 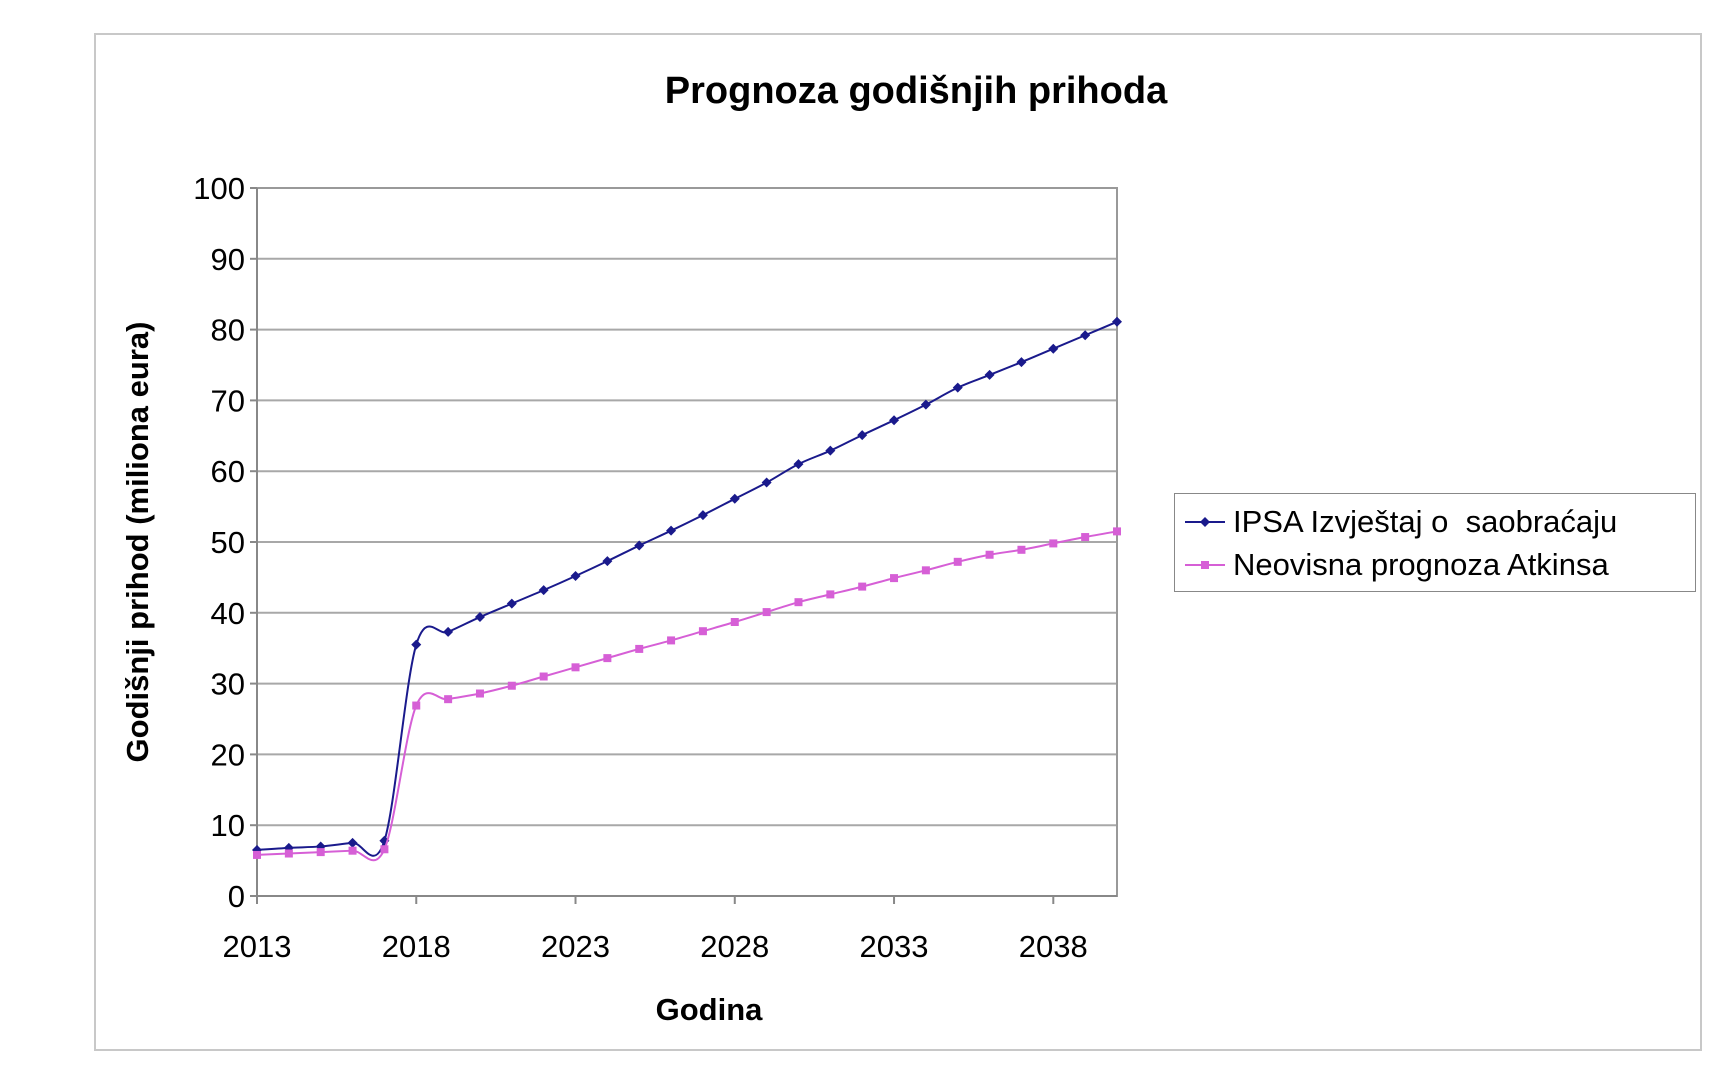 What do you see at coordinates (257, 946) in the screenshot?
I see `x-tick-label: 2013` at bounding box center [257, 946].